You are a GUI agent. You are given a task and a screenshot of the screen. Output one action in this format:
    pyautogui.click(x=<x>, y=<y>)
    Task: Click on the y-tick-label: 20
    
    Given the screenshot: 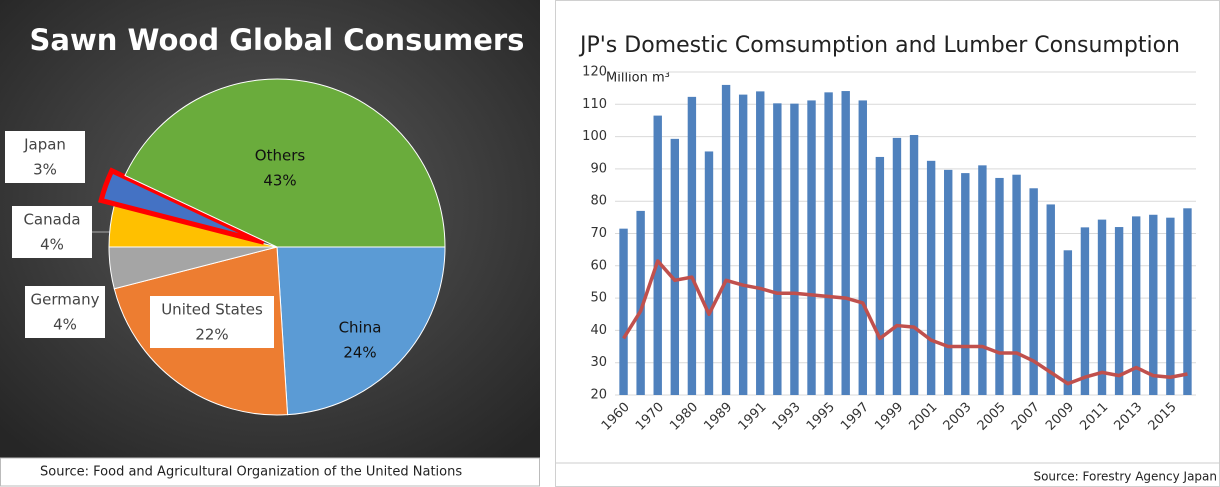 What is the action you would take?
    pyautogui.click(x=598, y=395)
    